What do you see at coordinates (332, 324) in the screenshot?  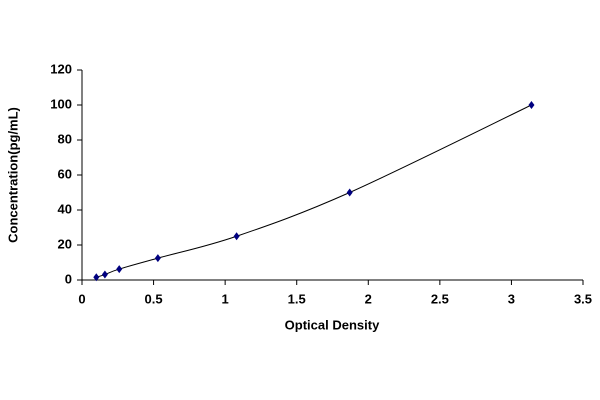 I see `x-axis-label: Optical Density` at bounding box center [332, 324].